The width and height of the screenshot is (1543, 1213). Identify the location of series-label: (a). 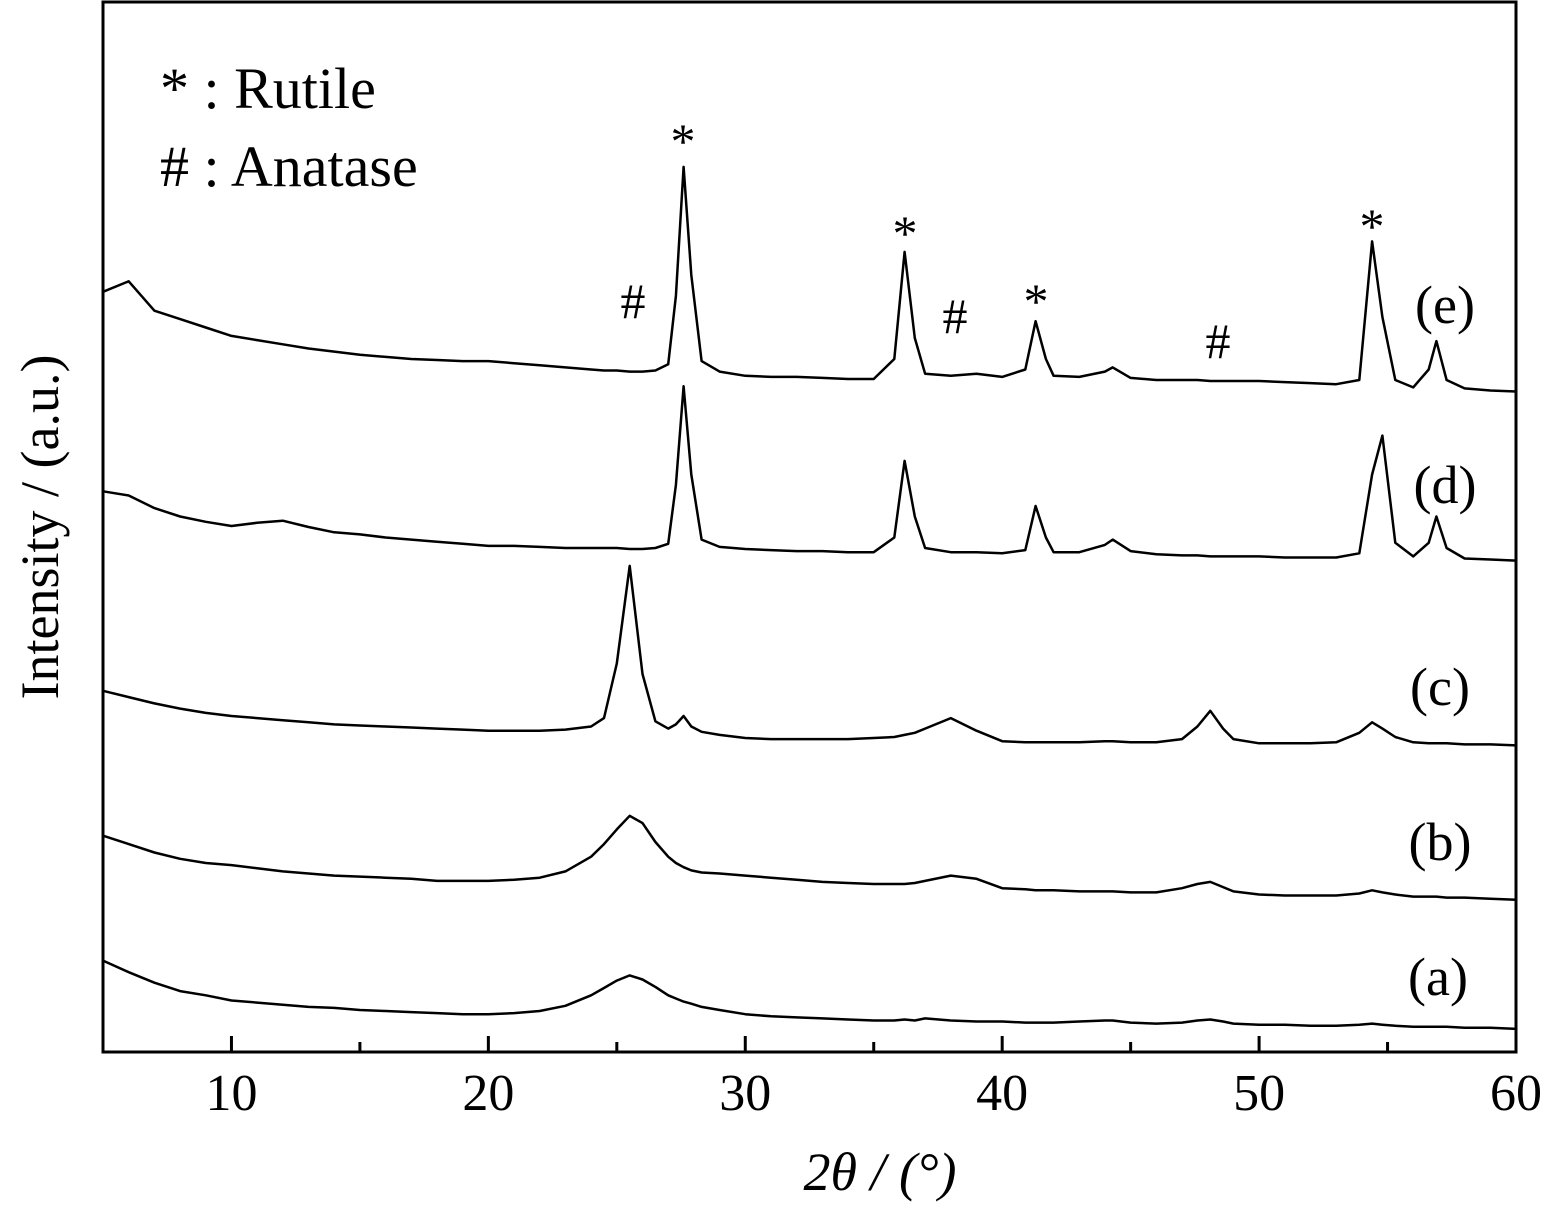
(1438, 977).